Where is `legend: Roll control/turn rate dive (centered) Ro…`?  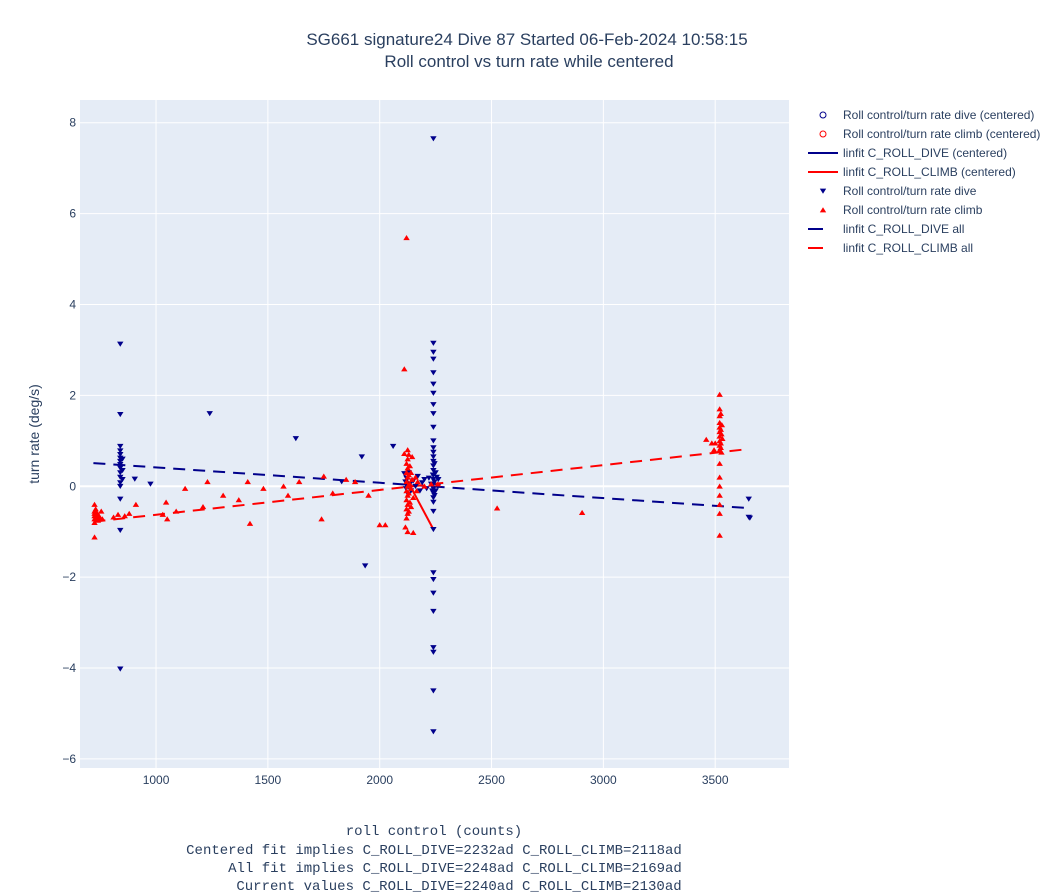
legend: Roll control/turn rate dive (centered) Ro… is located at coordinates (924, 181).